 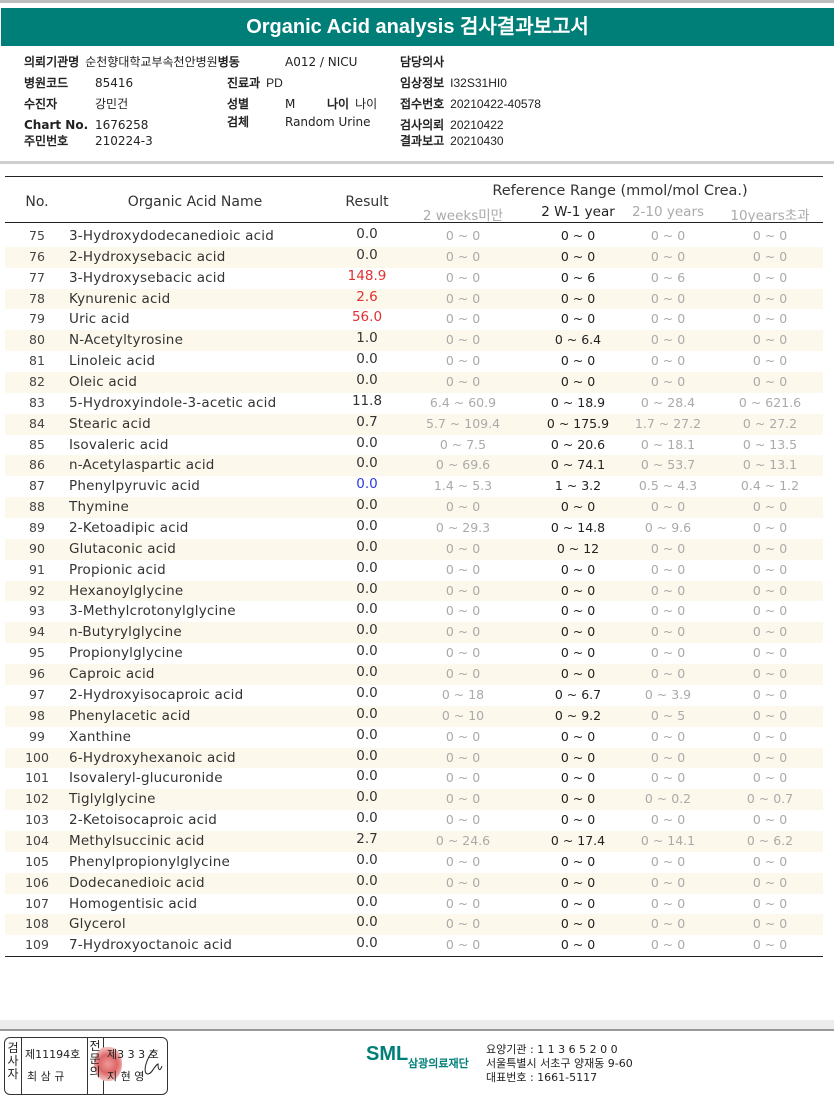 I want to click on value: 나이, so click(x=366, y=104).